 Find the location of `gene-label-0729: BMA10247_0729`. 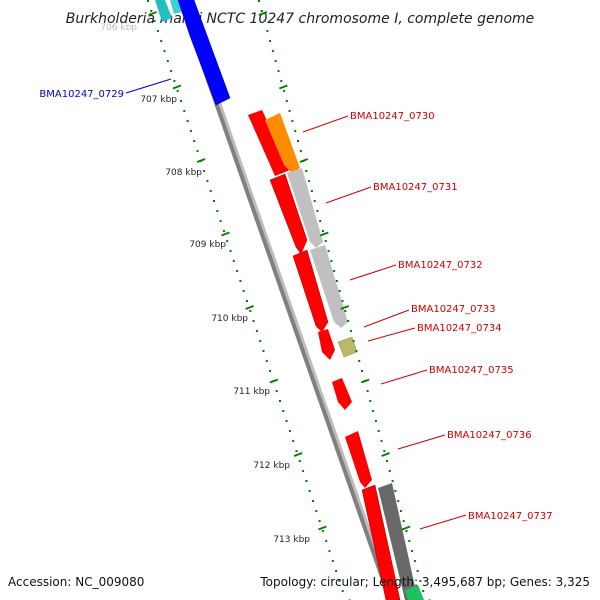

gene-label-0729: BMA10247_0729 is located at coordinates (81, 94).